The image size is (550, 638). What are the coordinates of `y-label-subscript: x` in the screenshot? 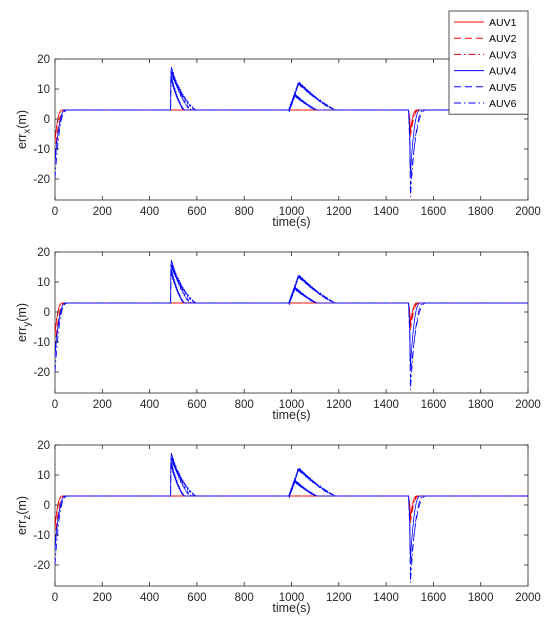 It's located at (27, 131).